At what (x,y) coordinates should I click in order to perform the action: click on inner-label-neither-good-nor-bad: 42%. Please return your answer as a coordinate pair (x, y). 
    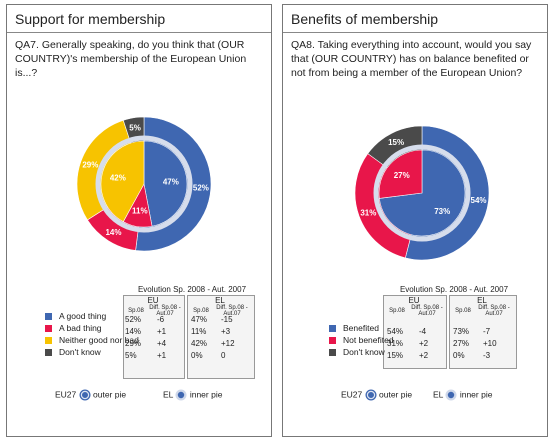
    Looking at the image, I should click on (118, 177).